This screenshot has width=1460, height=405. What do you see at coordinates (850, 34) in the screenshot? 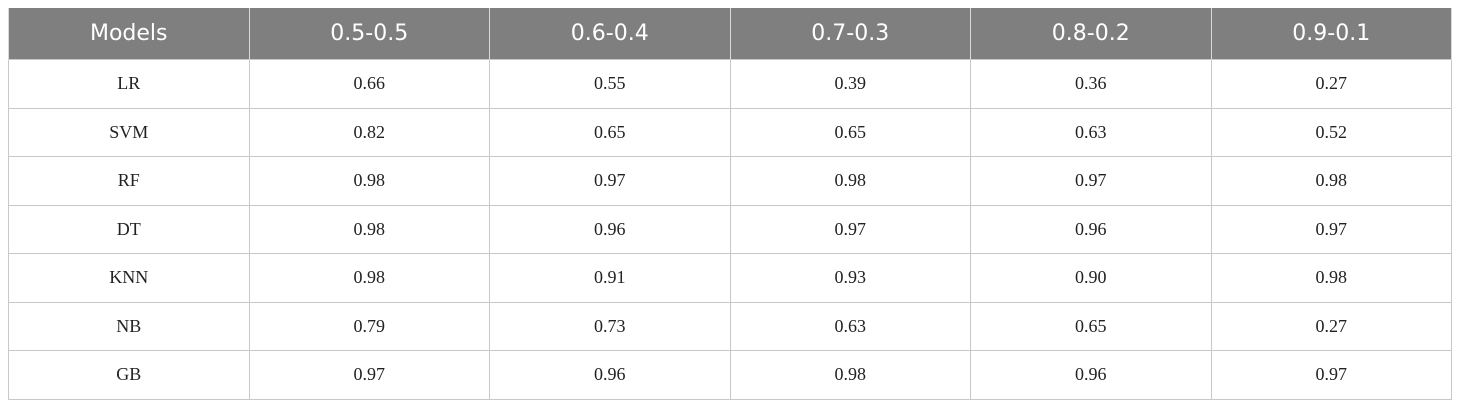
I see `header-cell: 0.7-0.3` at bounding box center [850, 34].